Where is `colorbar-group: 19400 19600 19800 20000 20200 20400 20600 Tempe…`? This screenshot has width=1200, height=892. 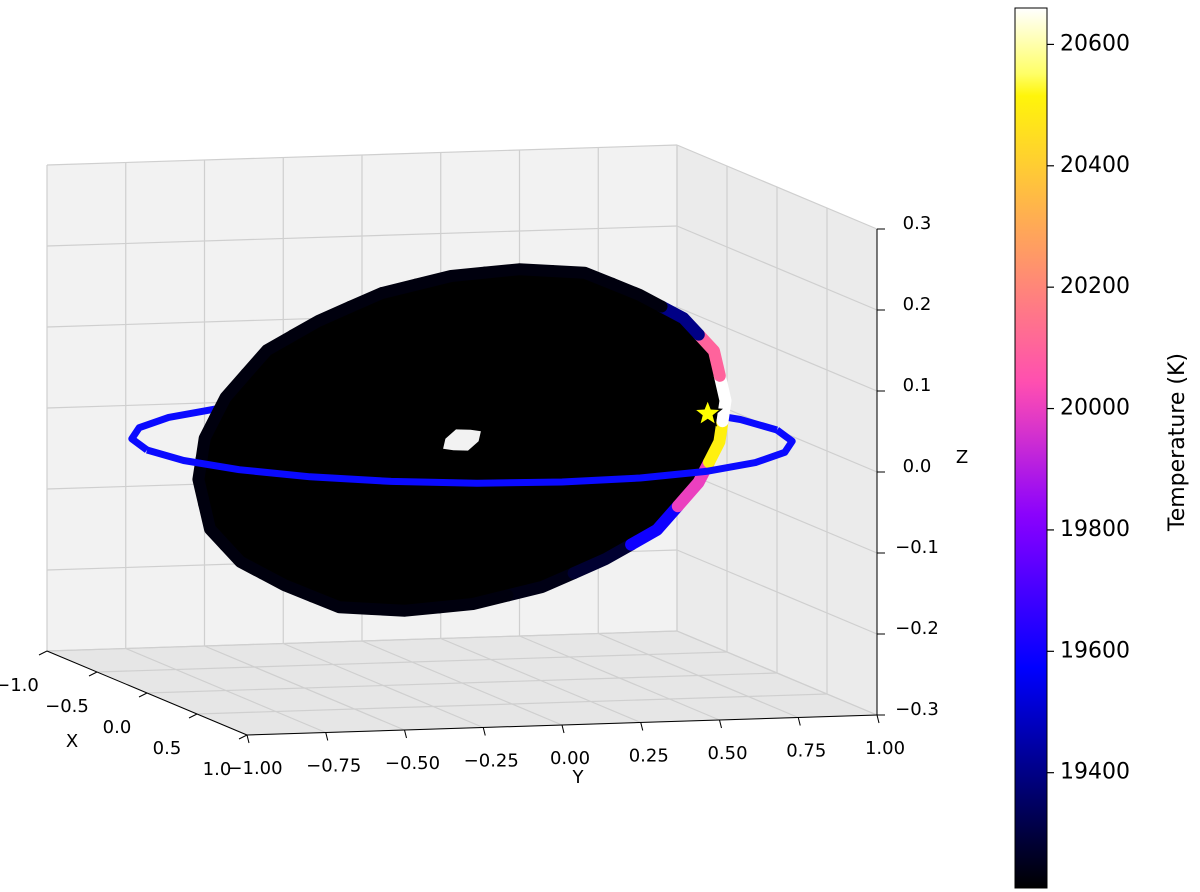 colorbar-group: 19400 19600 19800 20000 20200 20400 20600 Tempe… is located at coordinates (1102, 448).